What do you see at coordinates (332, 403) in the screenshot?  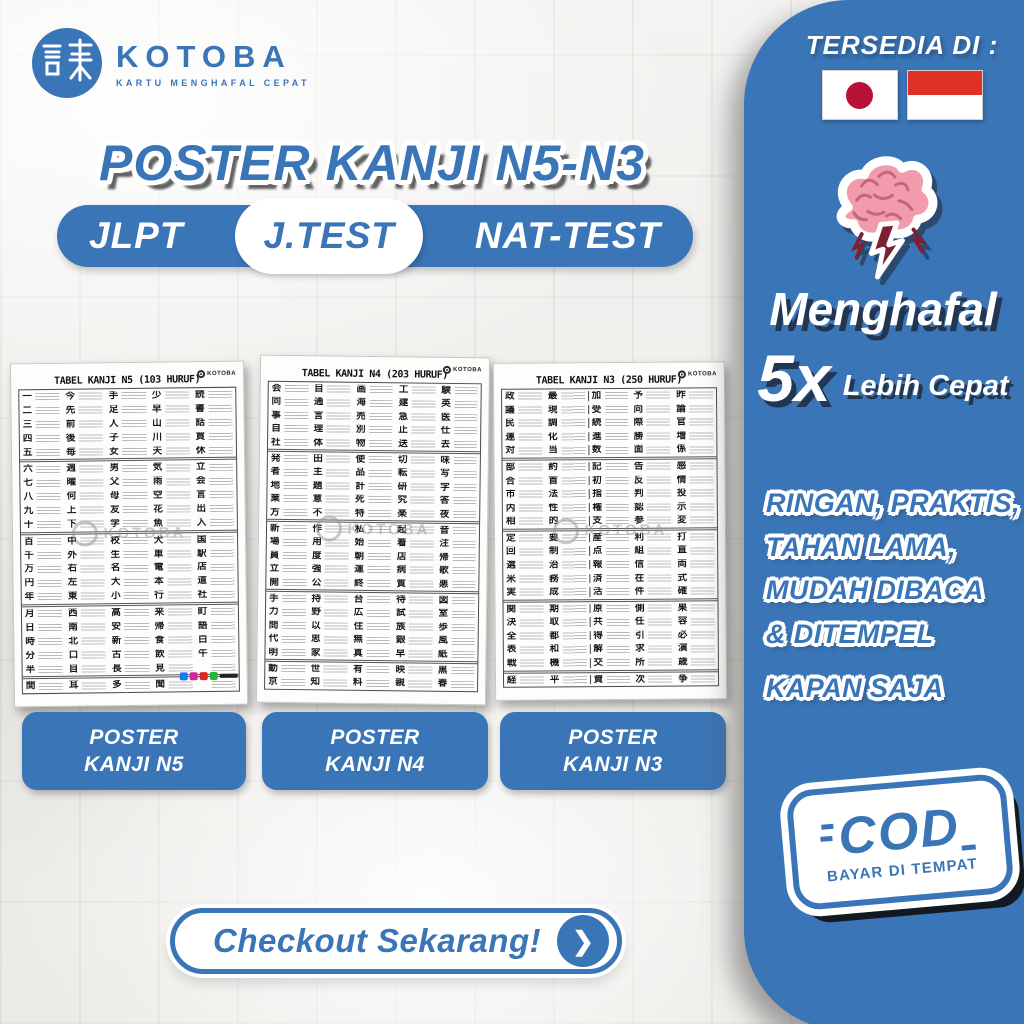 I see `kanji-cell: 通` at bounding box center [332, 403].